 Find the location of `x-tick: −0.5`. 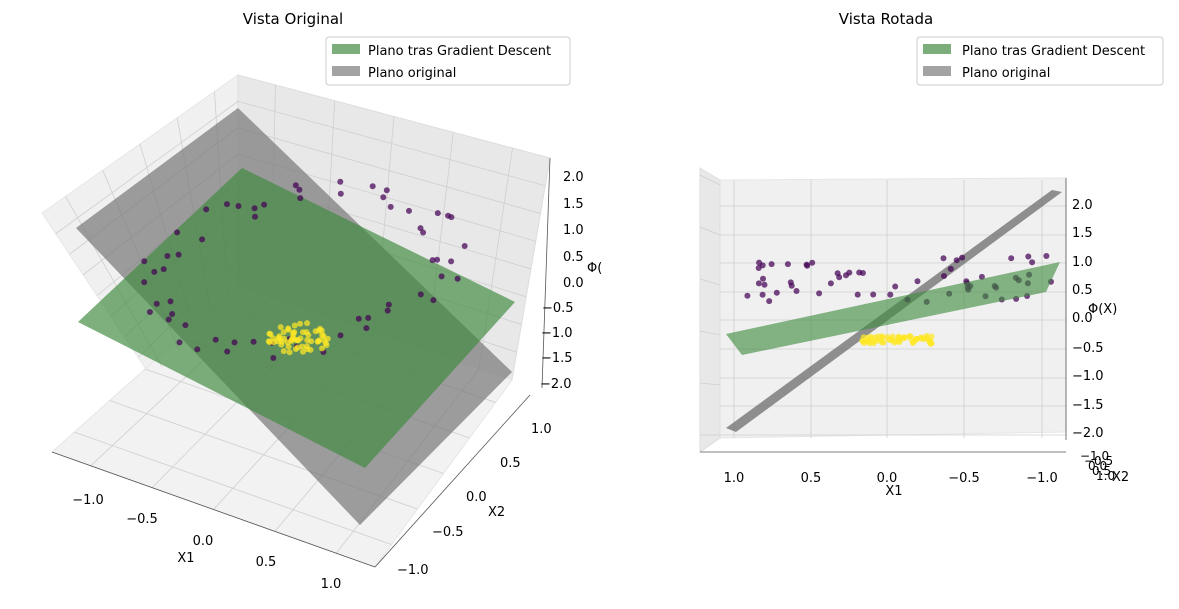

x-tick: −0.5 is located at coordinates (964, 478).